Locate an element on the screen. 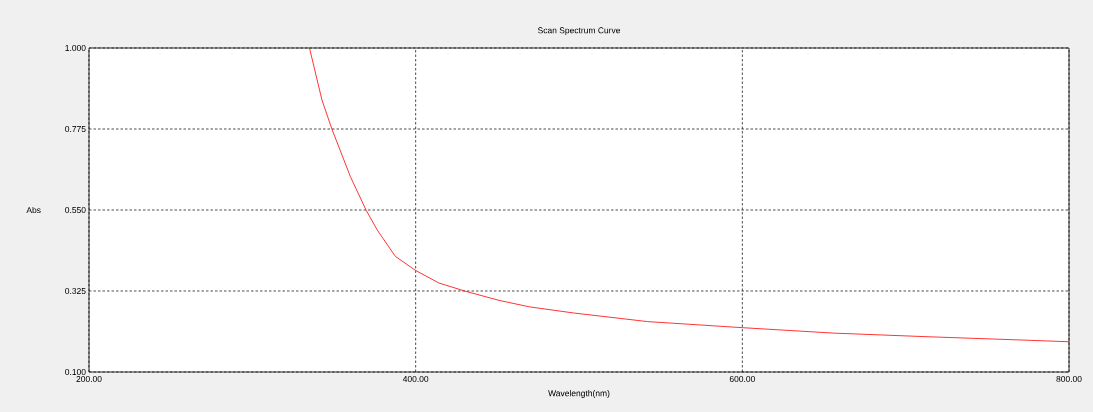 This screenshot has height=412, width=1093. x-axis-title: Wavelength(nm) is located at coordinates (579, 394).